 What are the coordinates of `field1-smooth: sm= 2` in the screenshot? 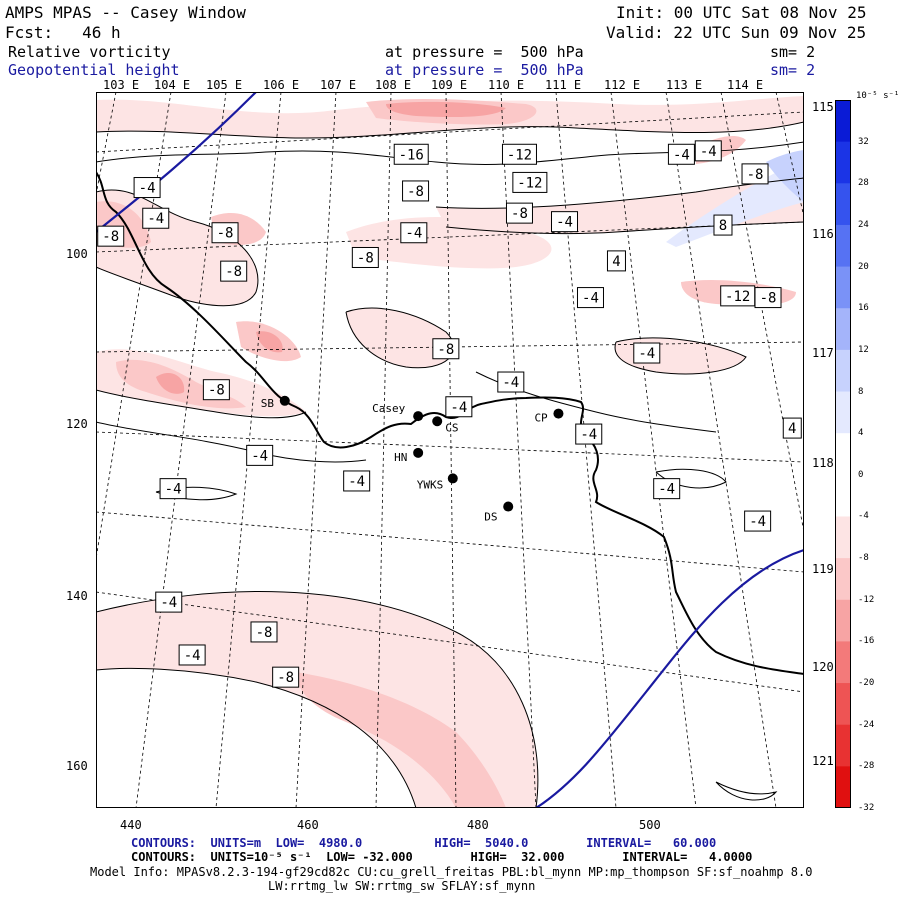 It's located at (793, 52).